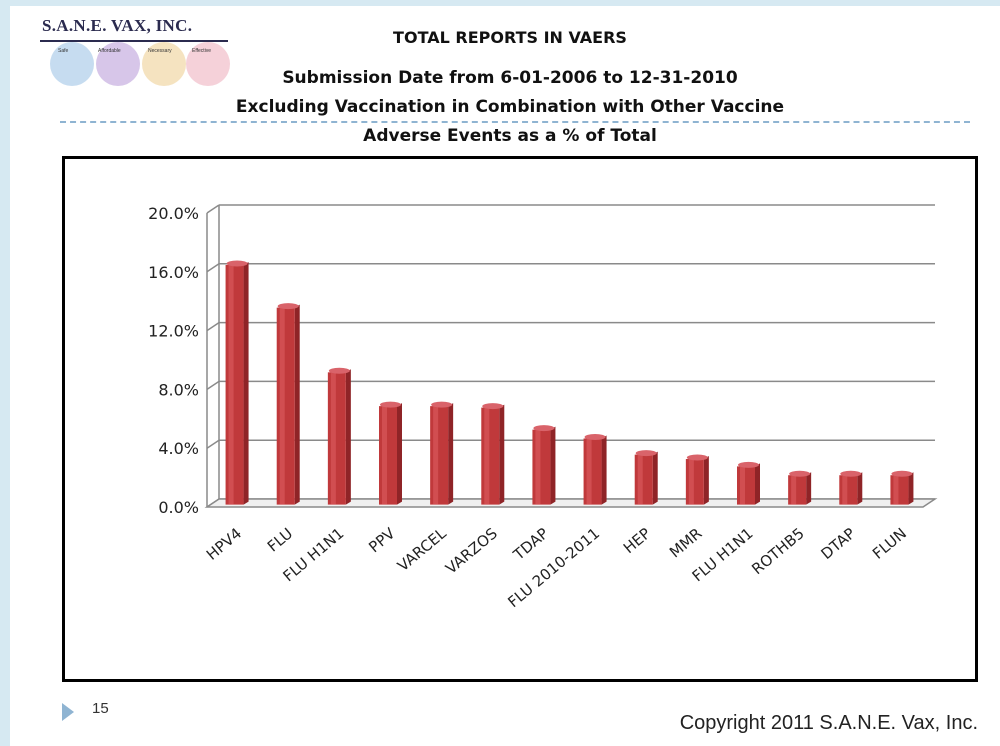 This screenshot has height=746, width=1000. I want to click on x-tick-label: FLUN, so click(889, 543).